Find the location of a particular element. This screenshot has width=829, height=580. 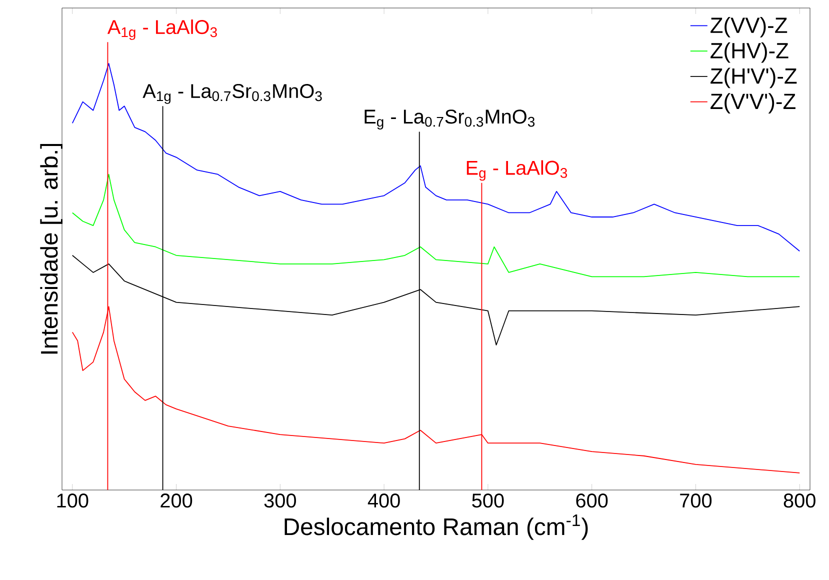

legend-label: Z(HV)-Z is located at coordinates (749, 52).